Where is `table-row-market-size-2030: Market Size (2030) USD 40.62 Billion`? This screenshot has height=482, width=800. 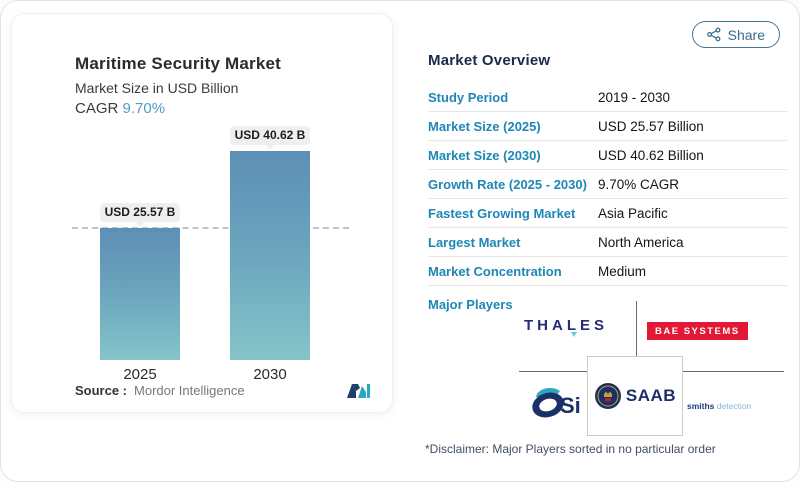
table-row-market-size-2030: Market Size (2030) USD 40.62 Billion is located at coordinates (607, 155).